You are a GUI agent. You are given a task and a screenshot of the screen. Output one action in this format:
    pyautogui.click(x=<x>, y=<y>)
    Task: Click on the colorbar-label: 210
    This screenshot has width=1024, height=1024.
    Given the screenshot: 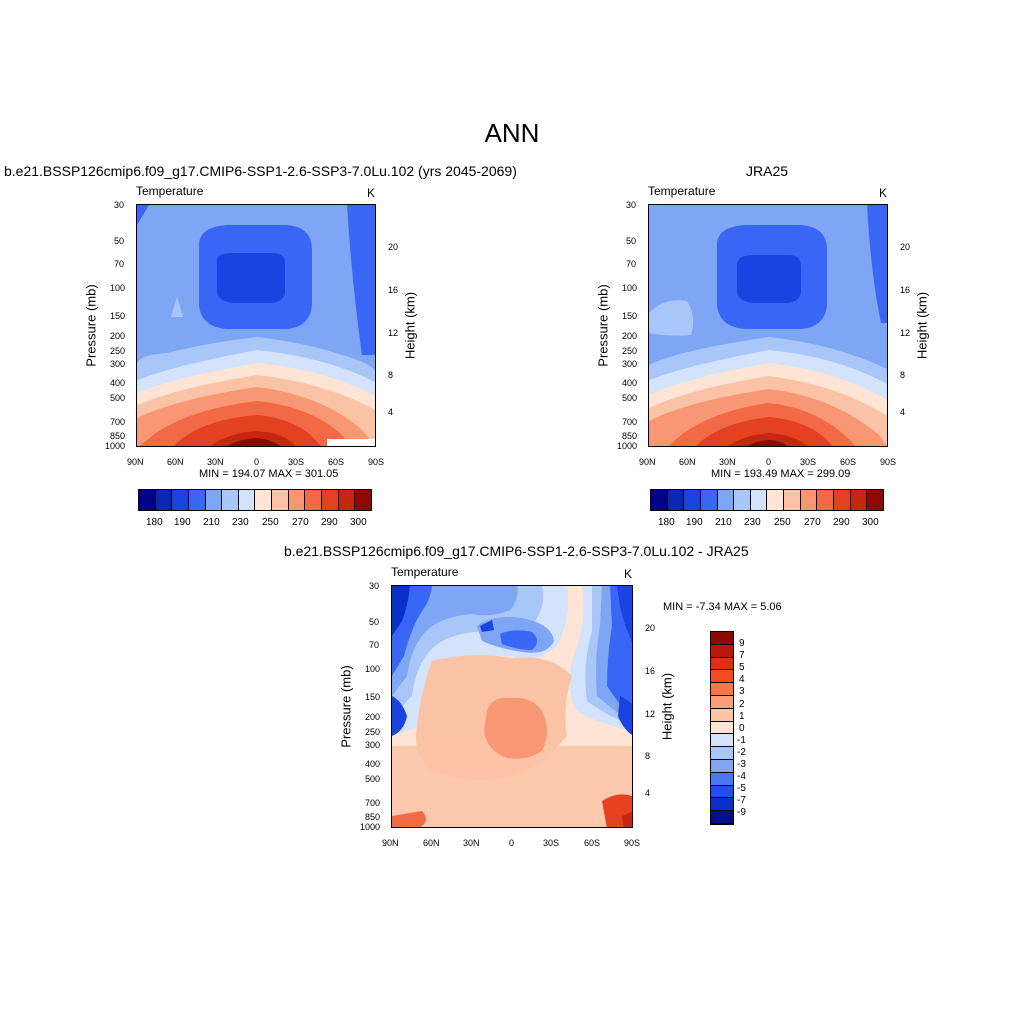 What is the action you would take?
    pyautogui.click(x=723, y=522)
    